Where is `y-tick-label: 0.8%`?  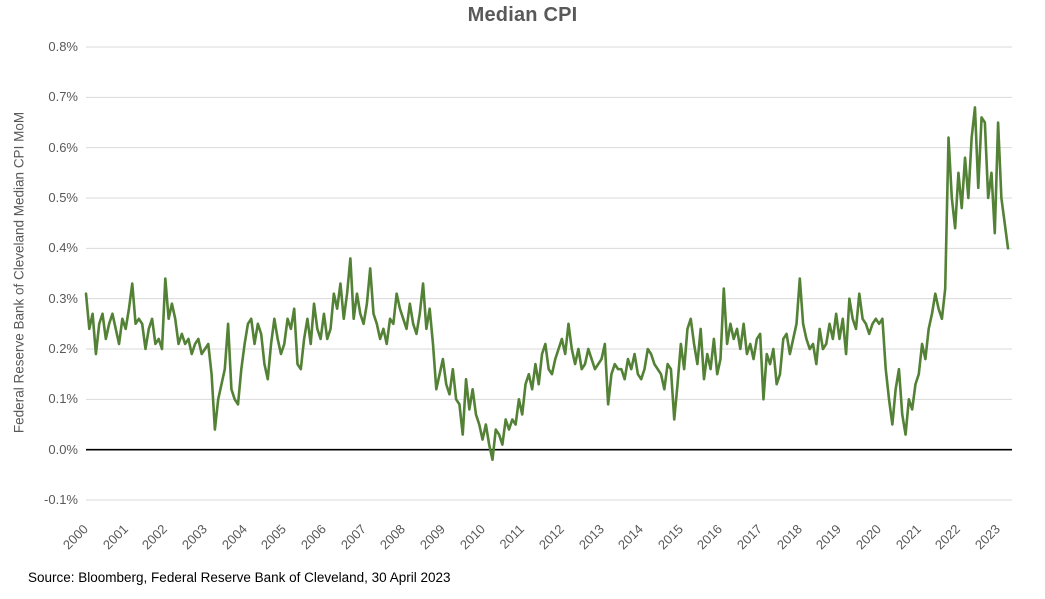
y-tick-label: 0.8% is located at coordinates (63, 46).